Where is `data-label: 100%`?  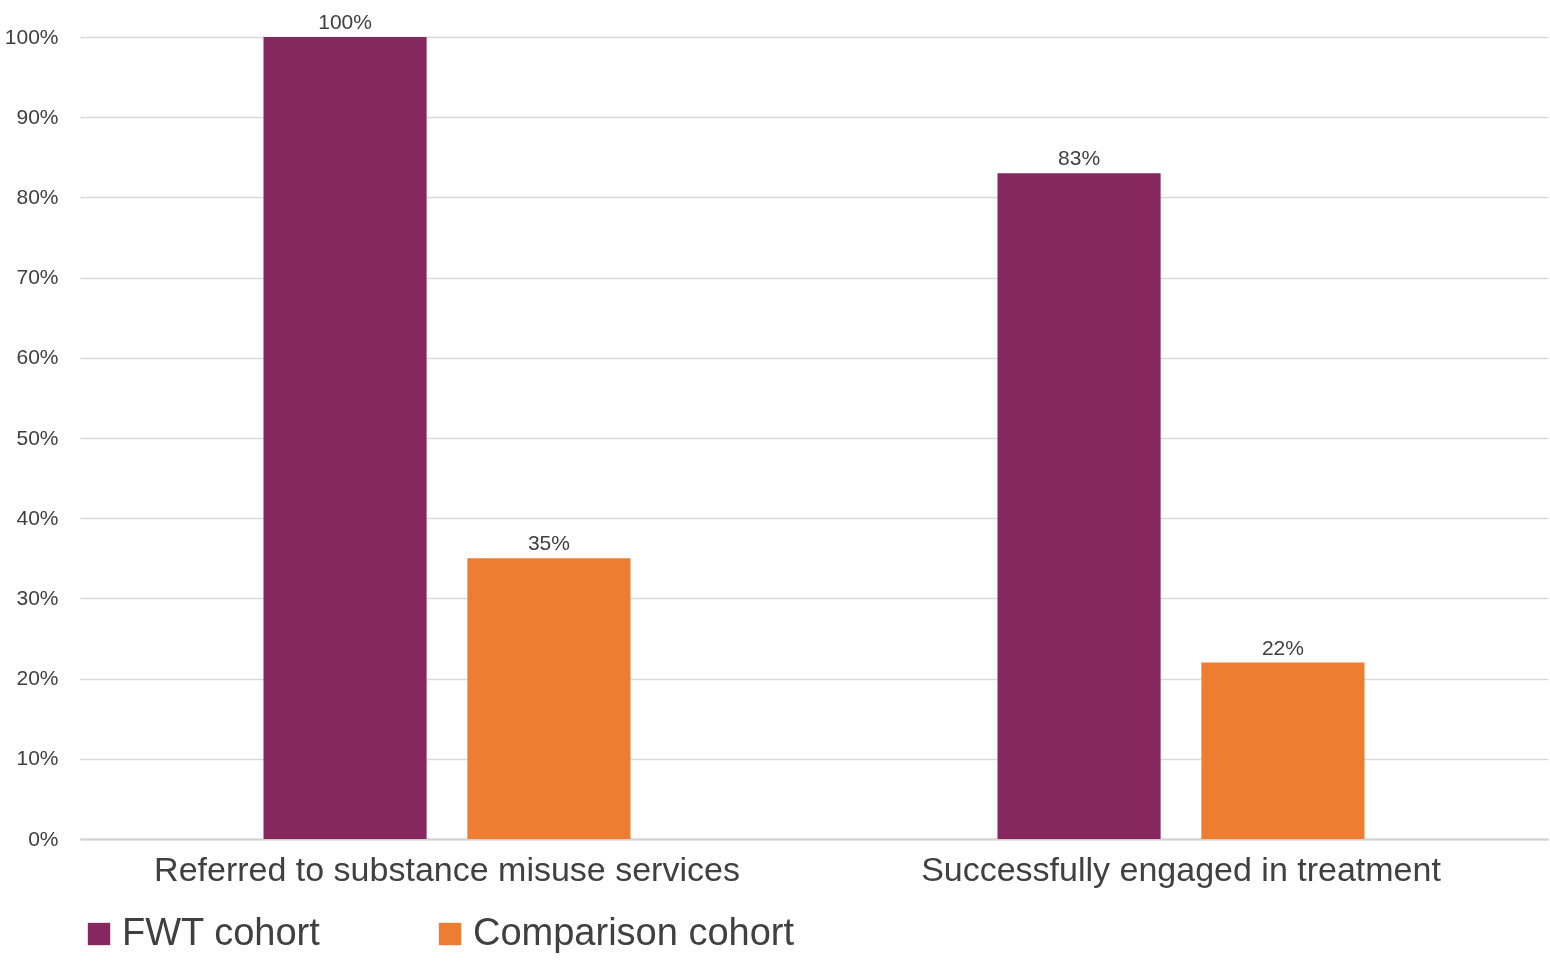
data-label: 100% is located at coordinates (345, 21).